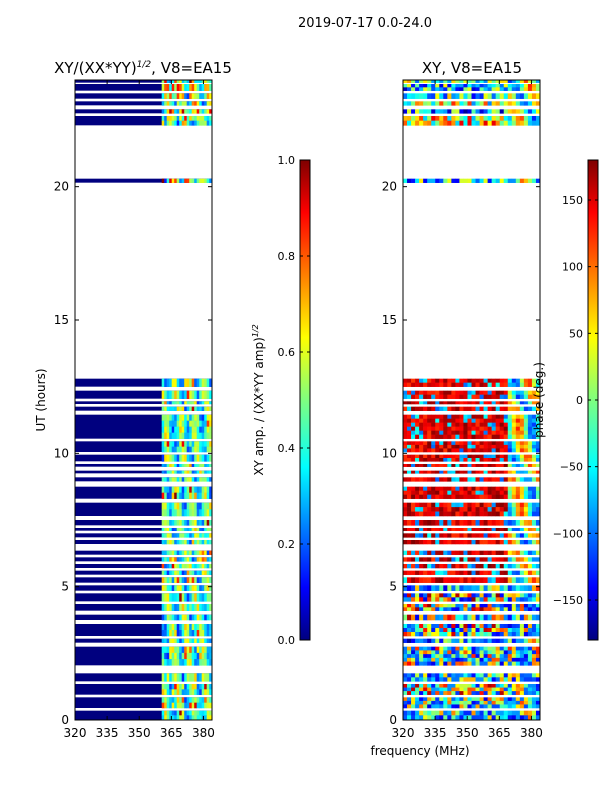  I want to click on colorbar-tick-label: −50, so click(571, 467).